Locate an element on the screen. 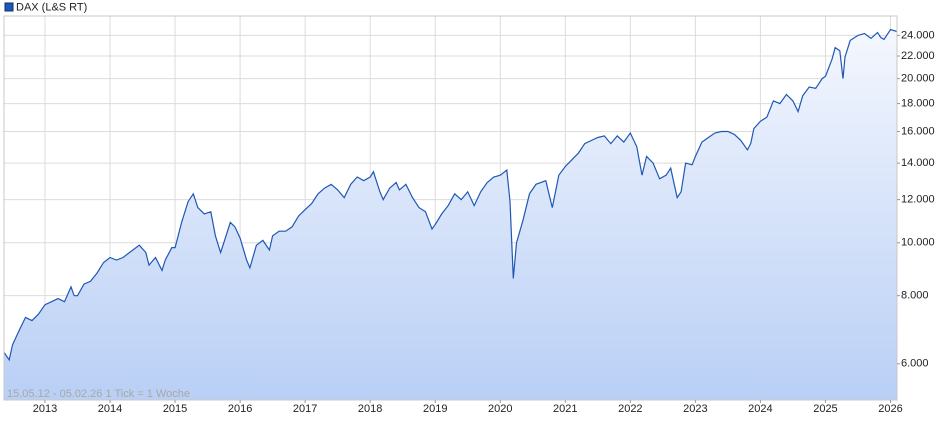 The image size is (940, 435). x-tick-label: 2018 is located at coordinates (370, 409).